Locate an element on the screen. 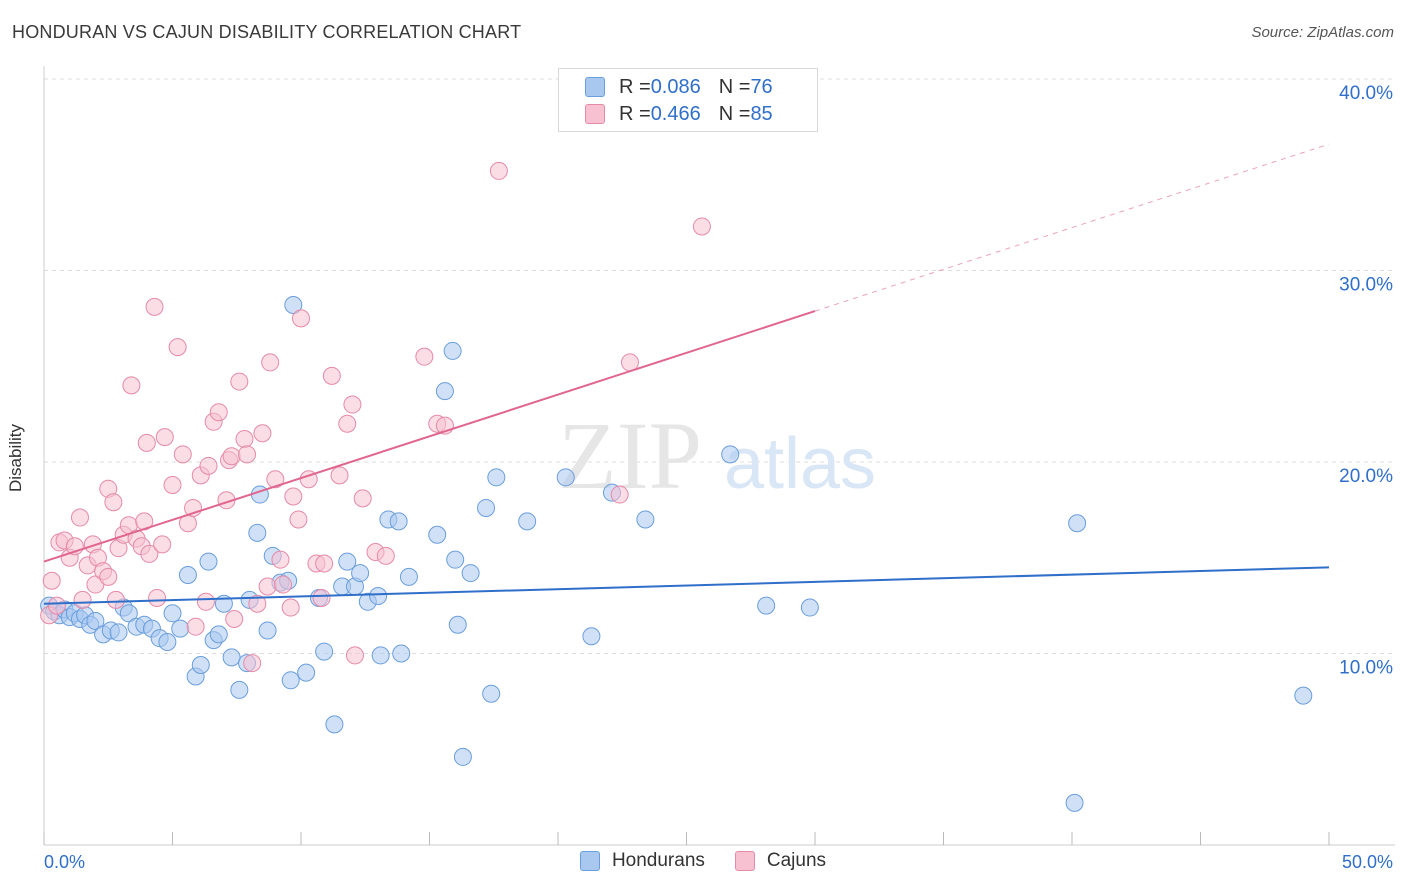 This screenshot has height=892, width=1406. x-tick-label-min: 0.0% is located at coordinates (65, 862).